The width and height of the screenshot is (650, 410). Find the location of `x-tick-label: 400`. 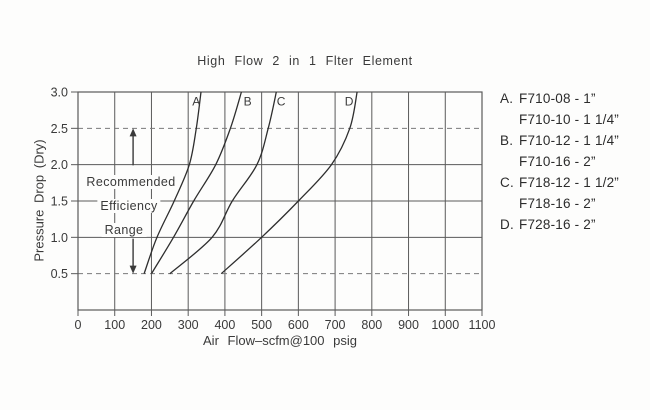

x-tick-label: 400 is located at coordinates (224, 325).